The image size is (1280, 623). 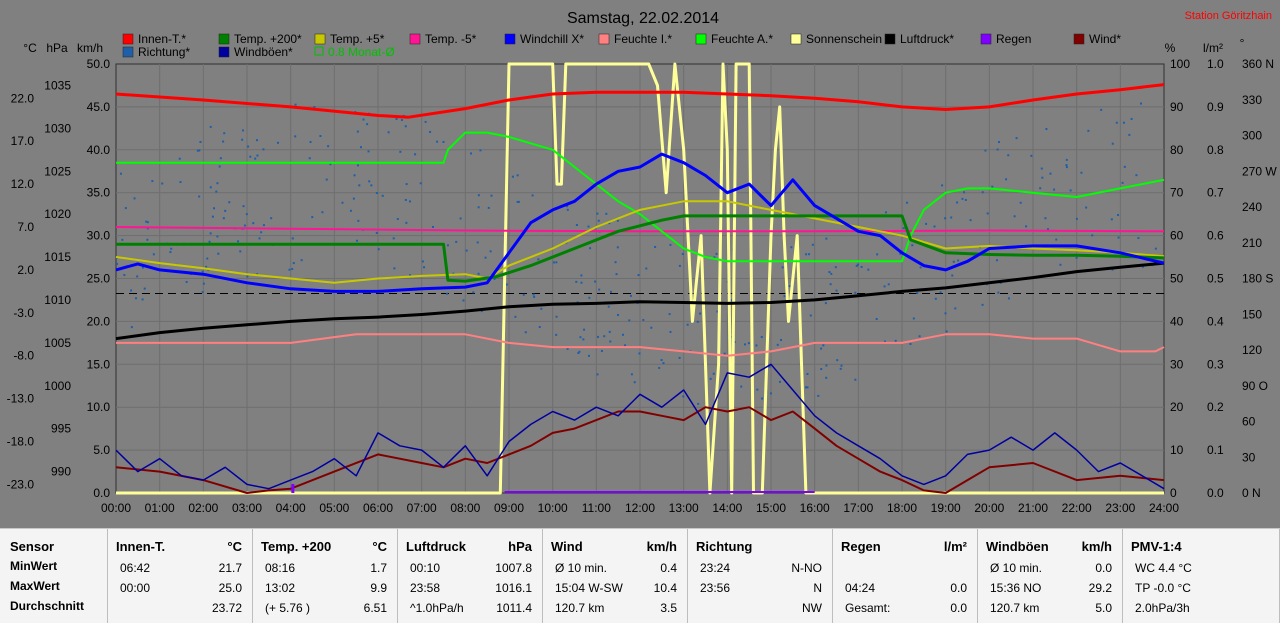 I want to click on stats-cell: 23.72, so click(x=226, y=608).